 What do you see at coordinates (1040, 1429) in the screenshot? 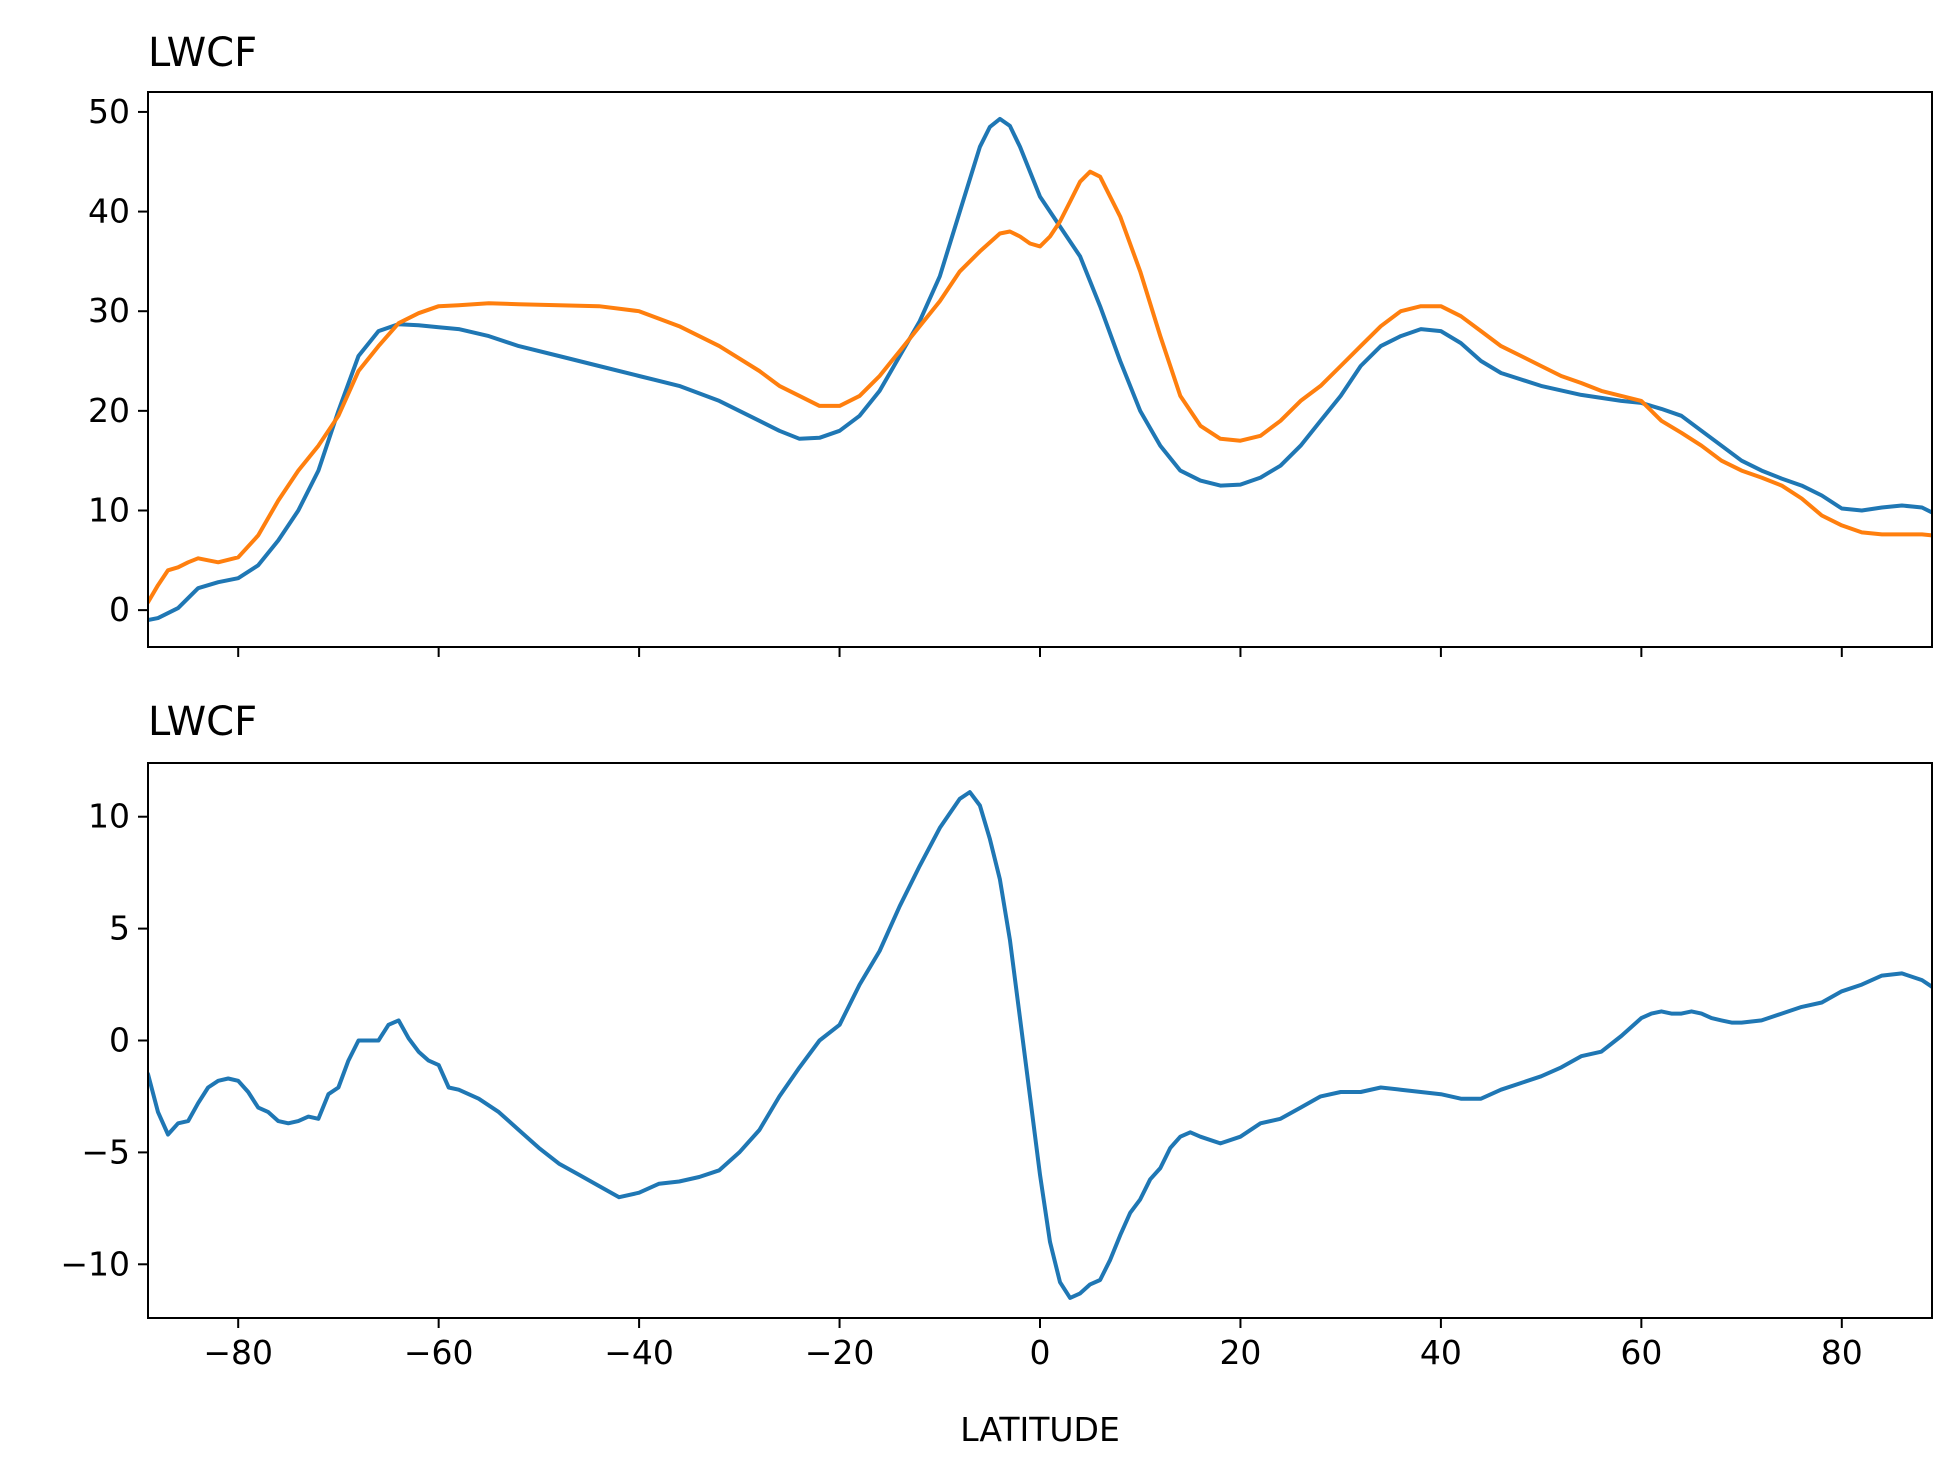
I see `x-axis-label: LATITUDE` at bounding box center [1040, 1429].